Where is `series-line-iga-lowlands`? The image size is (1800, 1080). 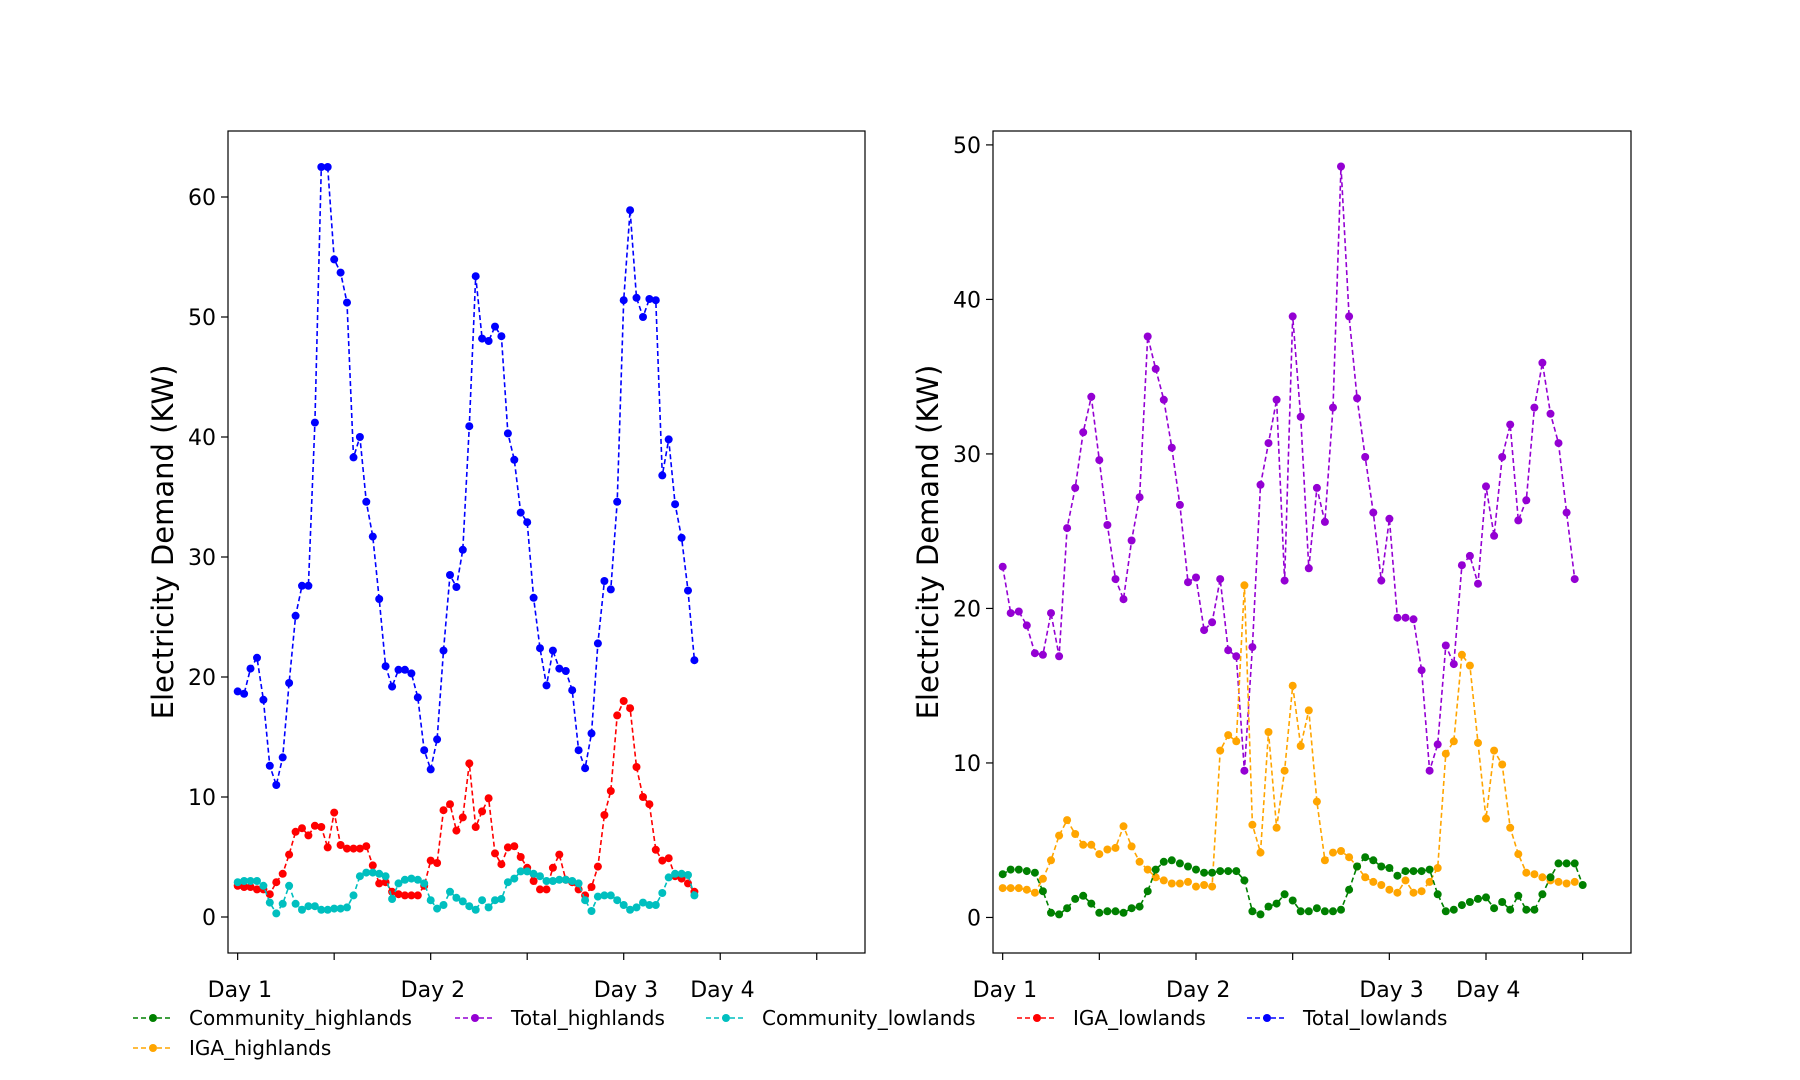 series-line-iga-lowlands is located at coordinates (466, 798).